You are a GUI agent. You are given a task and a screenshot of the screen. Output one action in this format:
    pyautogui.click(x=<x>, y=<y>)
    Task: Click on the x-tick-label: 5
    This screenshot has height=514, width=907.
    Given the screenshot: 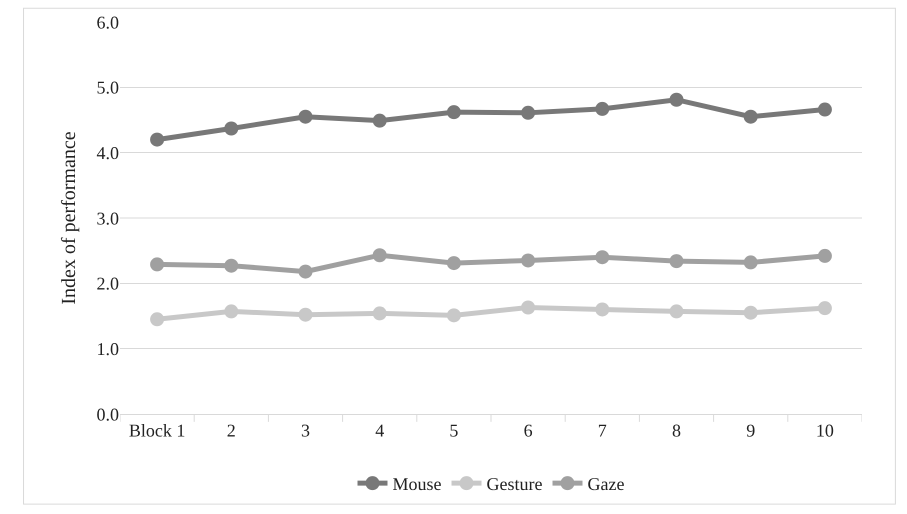 What is the action you would take?
    pyautogui.click(x=453, y=430)
    